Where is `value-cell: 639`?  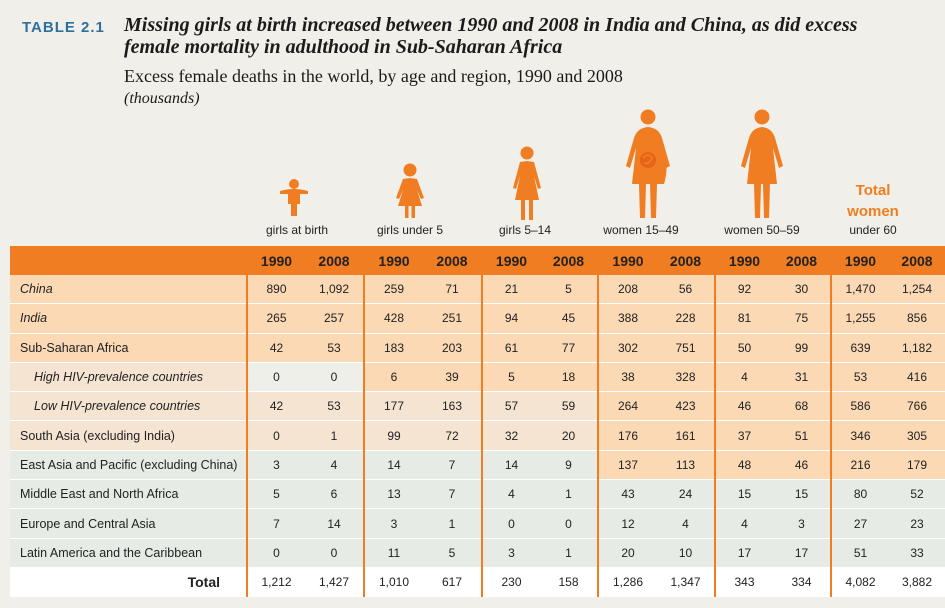 value-cell: 639 is located at coordinates (859, 348).